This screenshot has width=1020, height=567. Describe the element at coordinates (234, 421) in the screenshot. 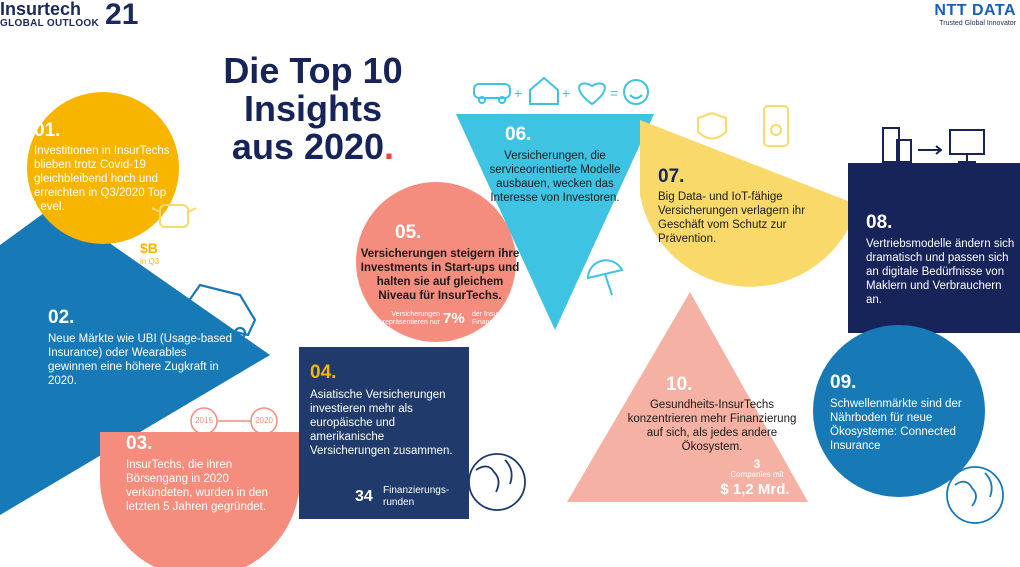

I see `year-timeline-icon` at that location.